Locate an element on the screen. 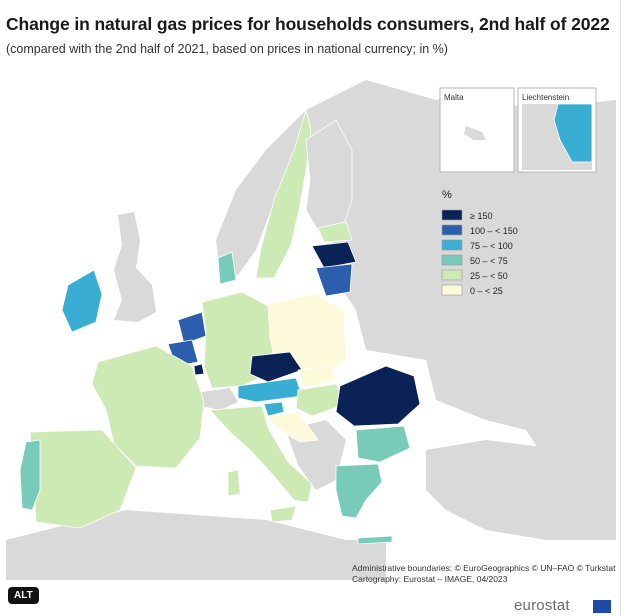 Image resolution: width=633 pixels, height=616 pixels. land-norway is located at coordinates (276, 192).